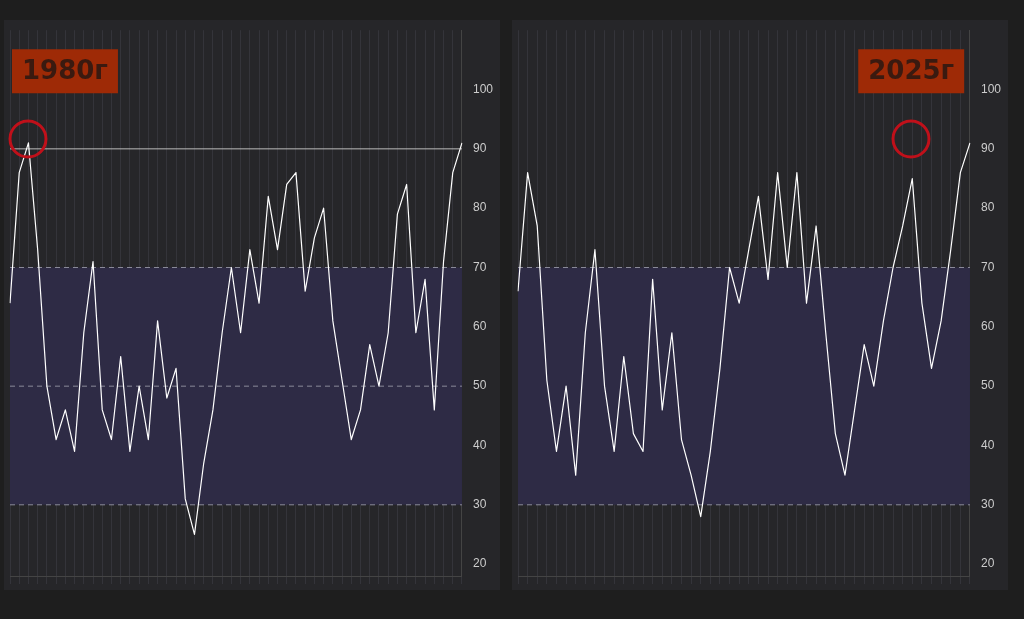 Image resolution: width=1024 pixels, height=619 pixels. What do you see at coordinates (911, 70) in the screenshot?
I see `annotation: 2025г` at bounding box center [911, 70].